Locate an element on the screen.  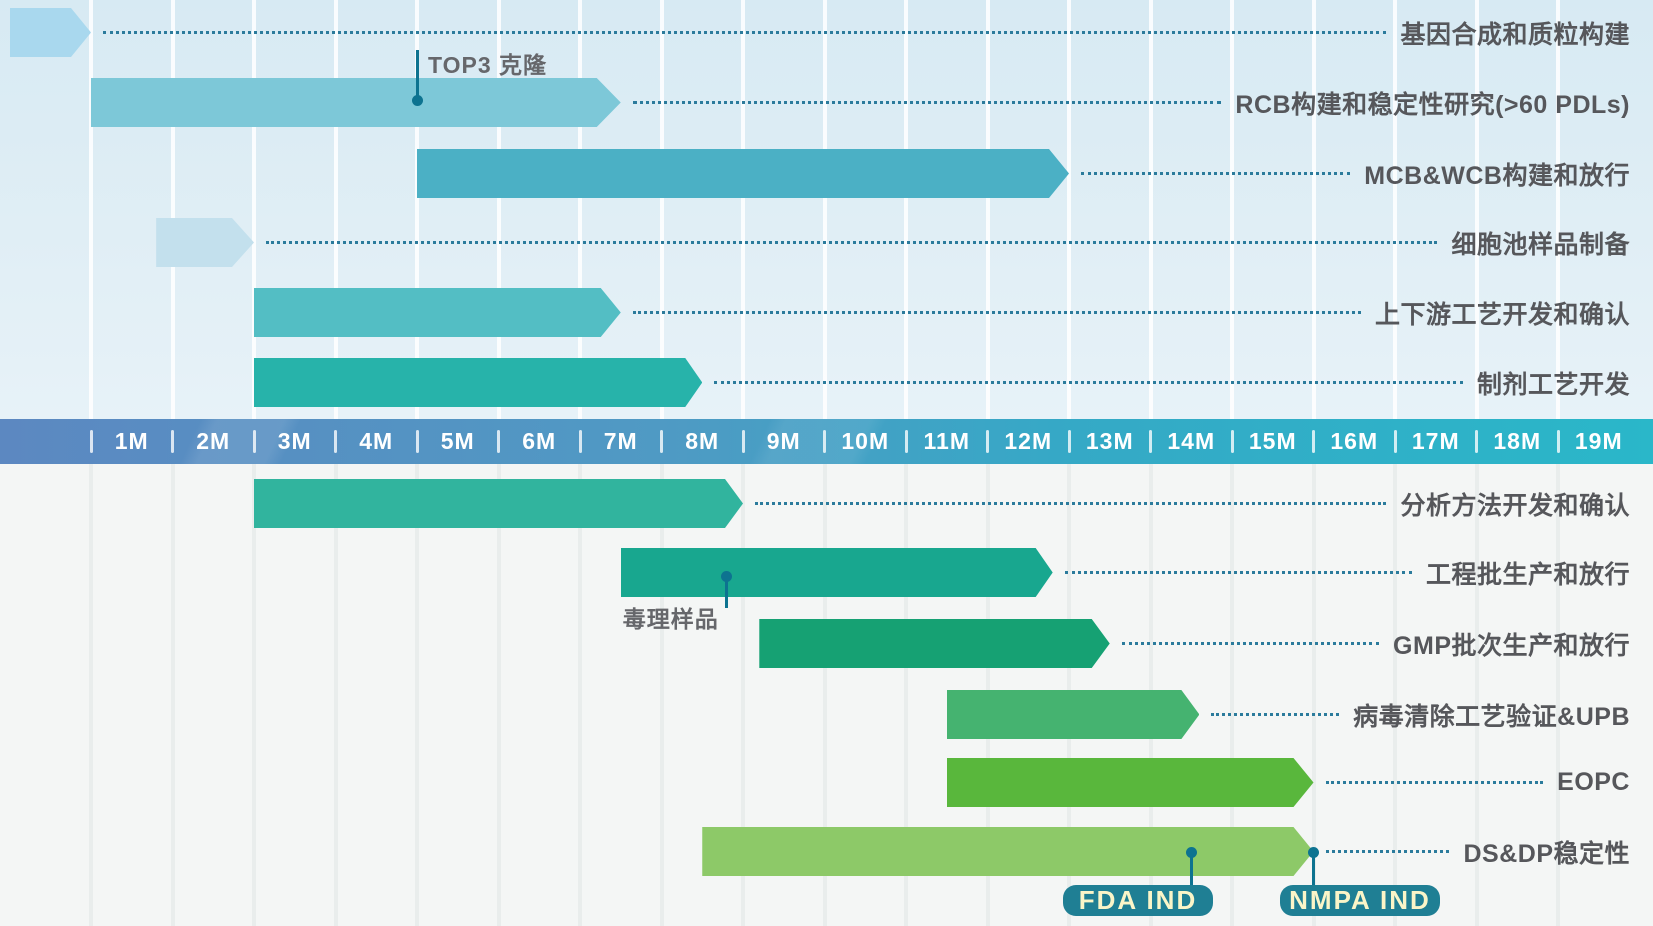
task-label: EOPC is located at coordinates (1593, 782).